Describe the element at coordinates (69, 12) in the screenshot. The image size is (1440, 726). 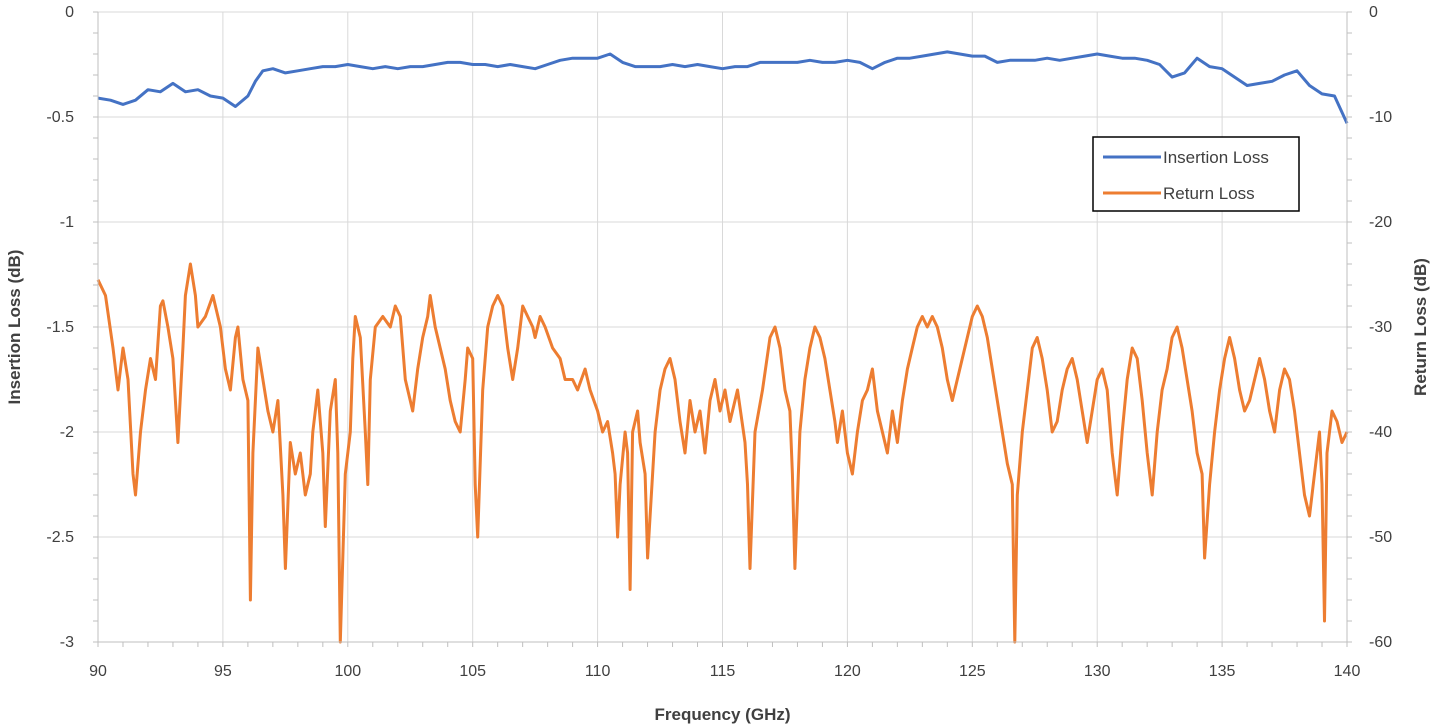
I see `y-left-tick-label: 0` at that location.